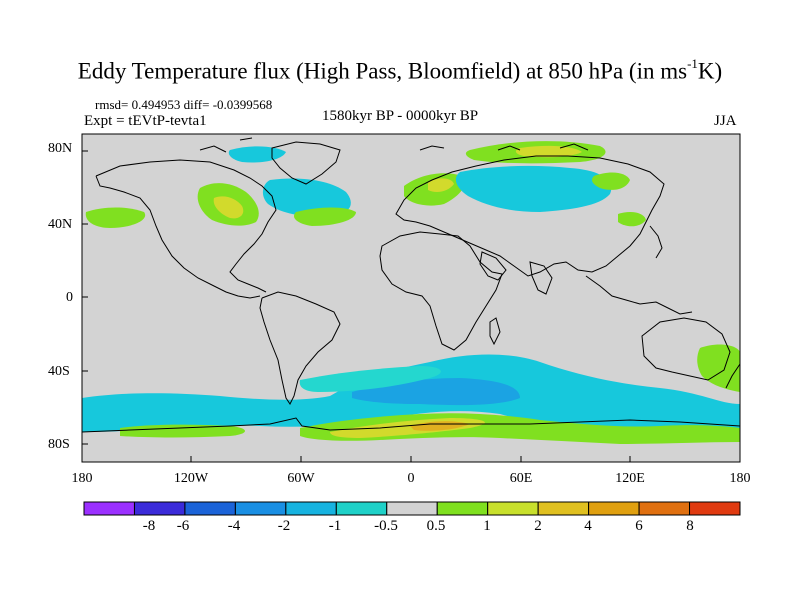 This screenshot has width=800, height=600. I want to click on anomaly-region-central-asia-green, so click(611, 181).